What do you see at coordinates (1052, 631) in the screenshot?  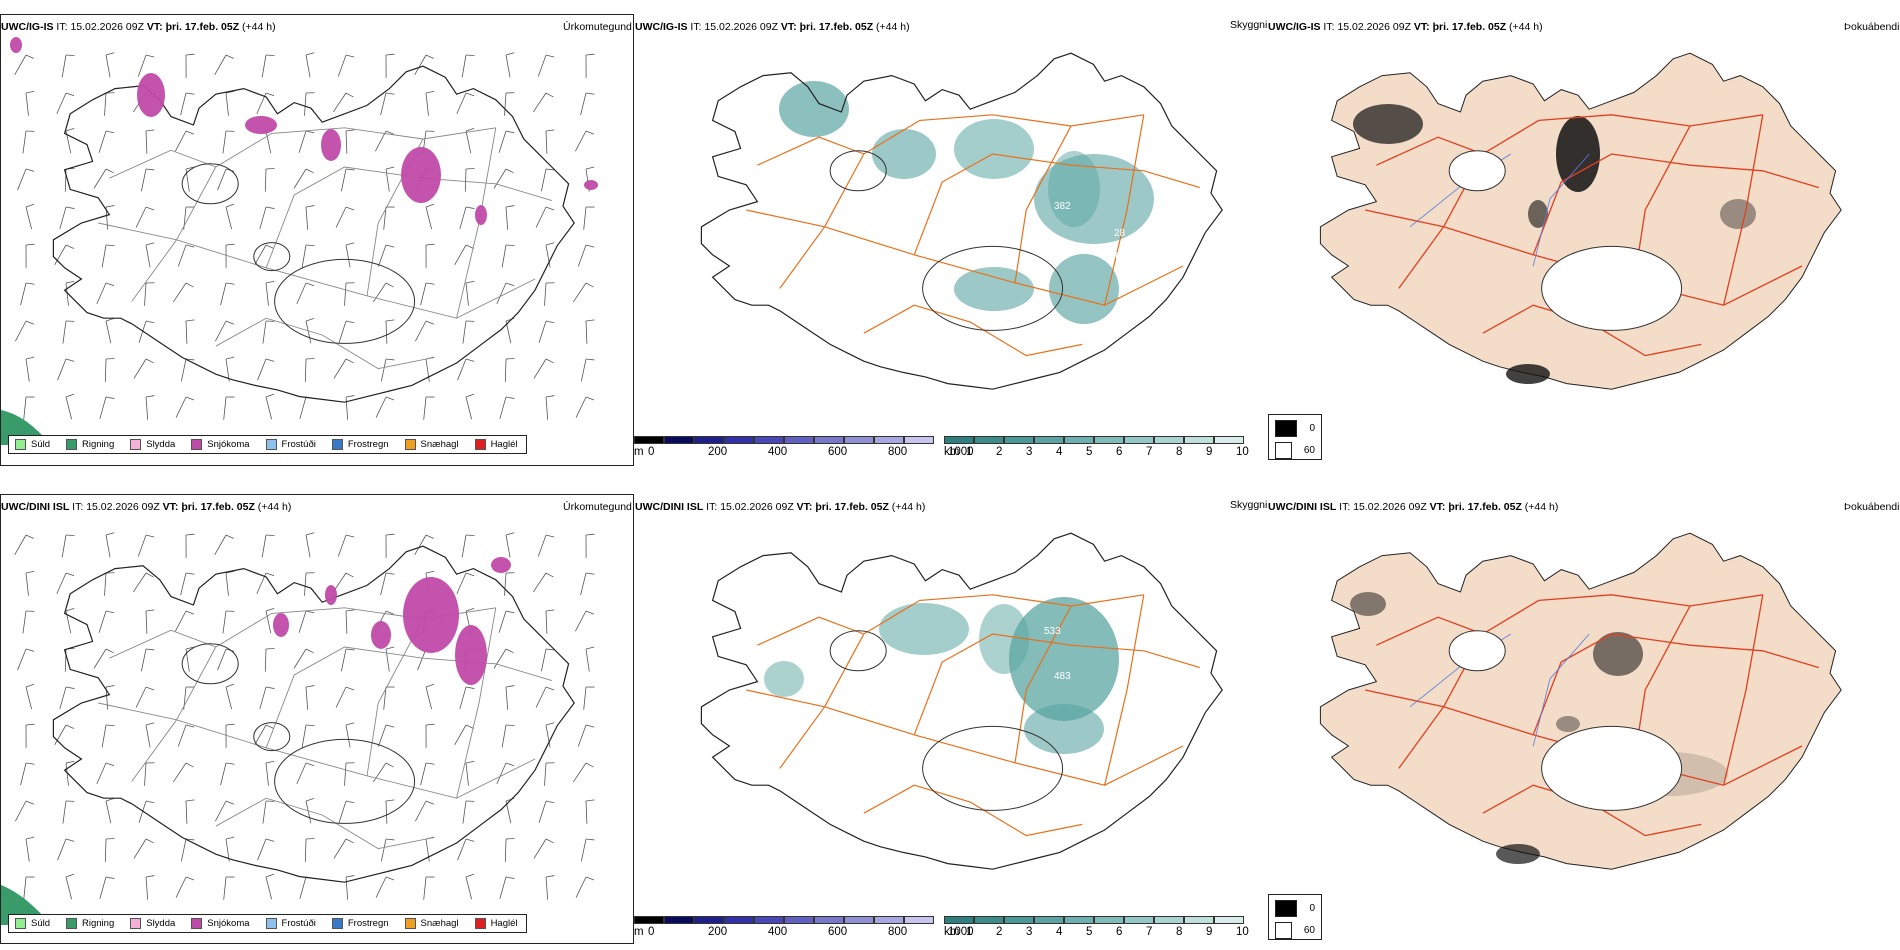 I see `visibility-value-label: 533` at bounding box center [1052, 631].